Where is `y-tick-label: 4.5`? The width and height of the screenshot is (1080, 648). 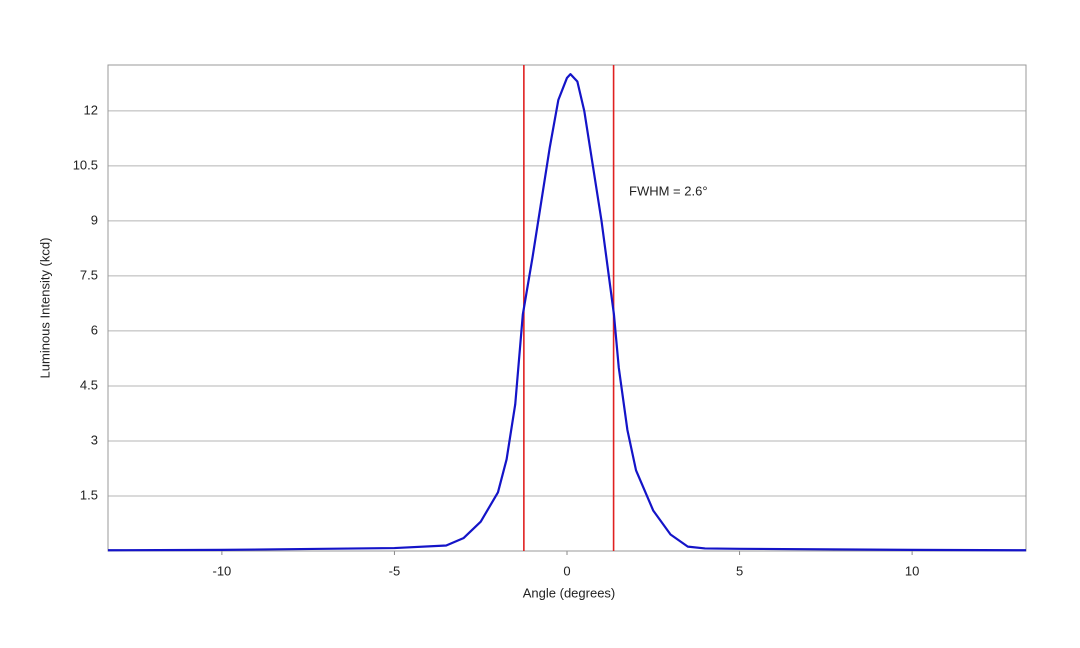 y-tick-label: 4.5 is located at coordinates (89, 384).